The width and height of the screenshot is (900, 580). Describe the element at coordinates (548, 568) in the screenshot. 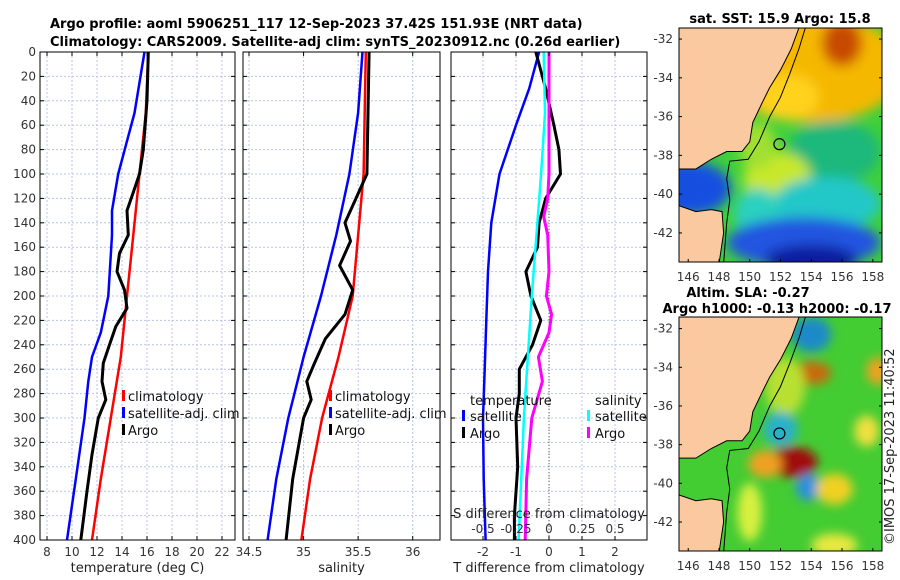

I see `differences-x-axis-label: T difference from climatology` at that location.